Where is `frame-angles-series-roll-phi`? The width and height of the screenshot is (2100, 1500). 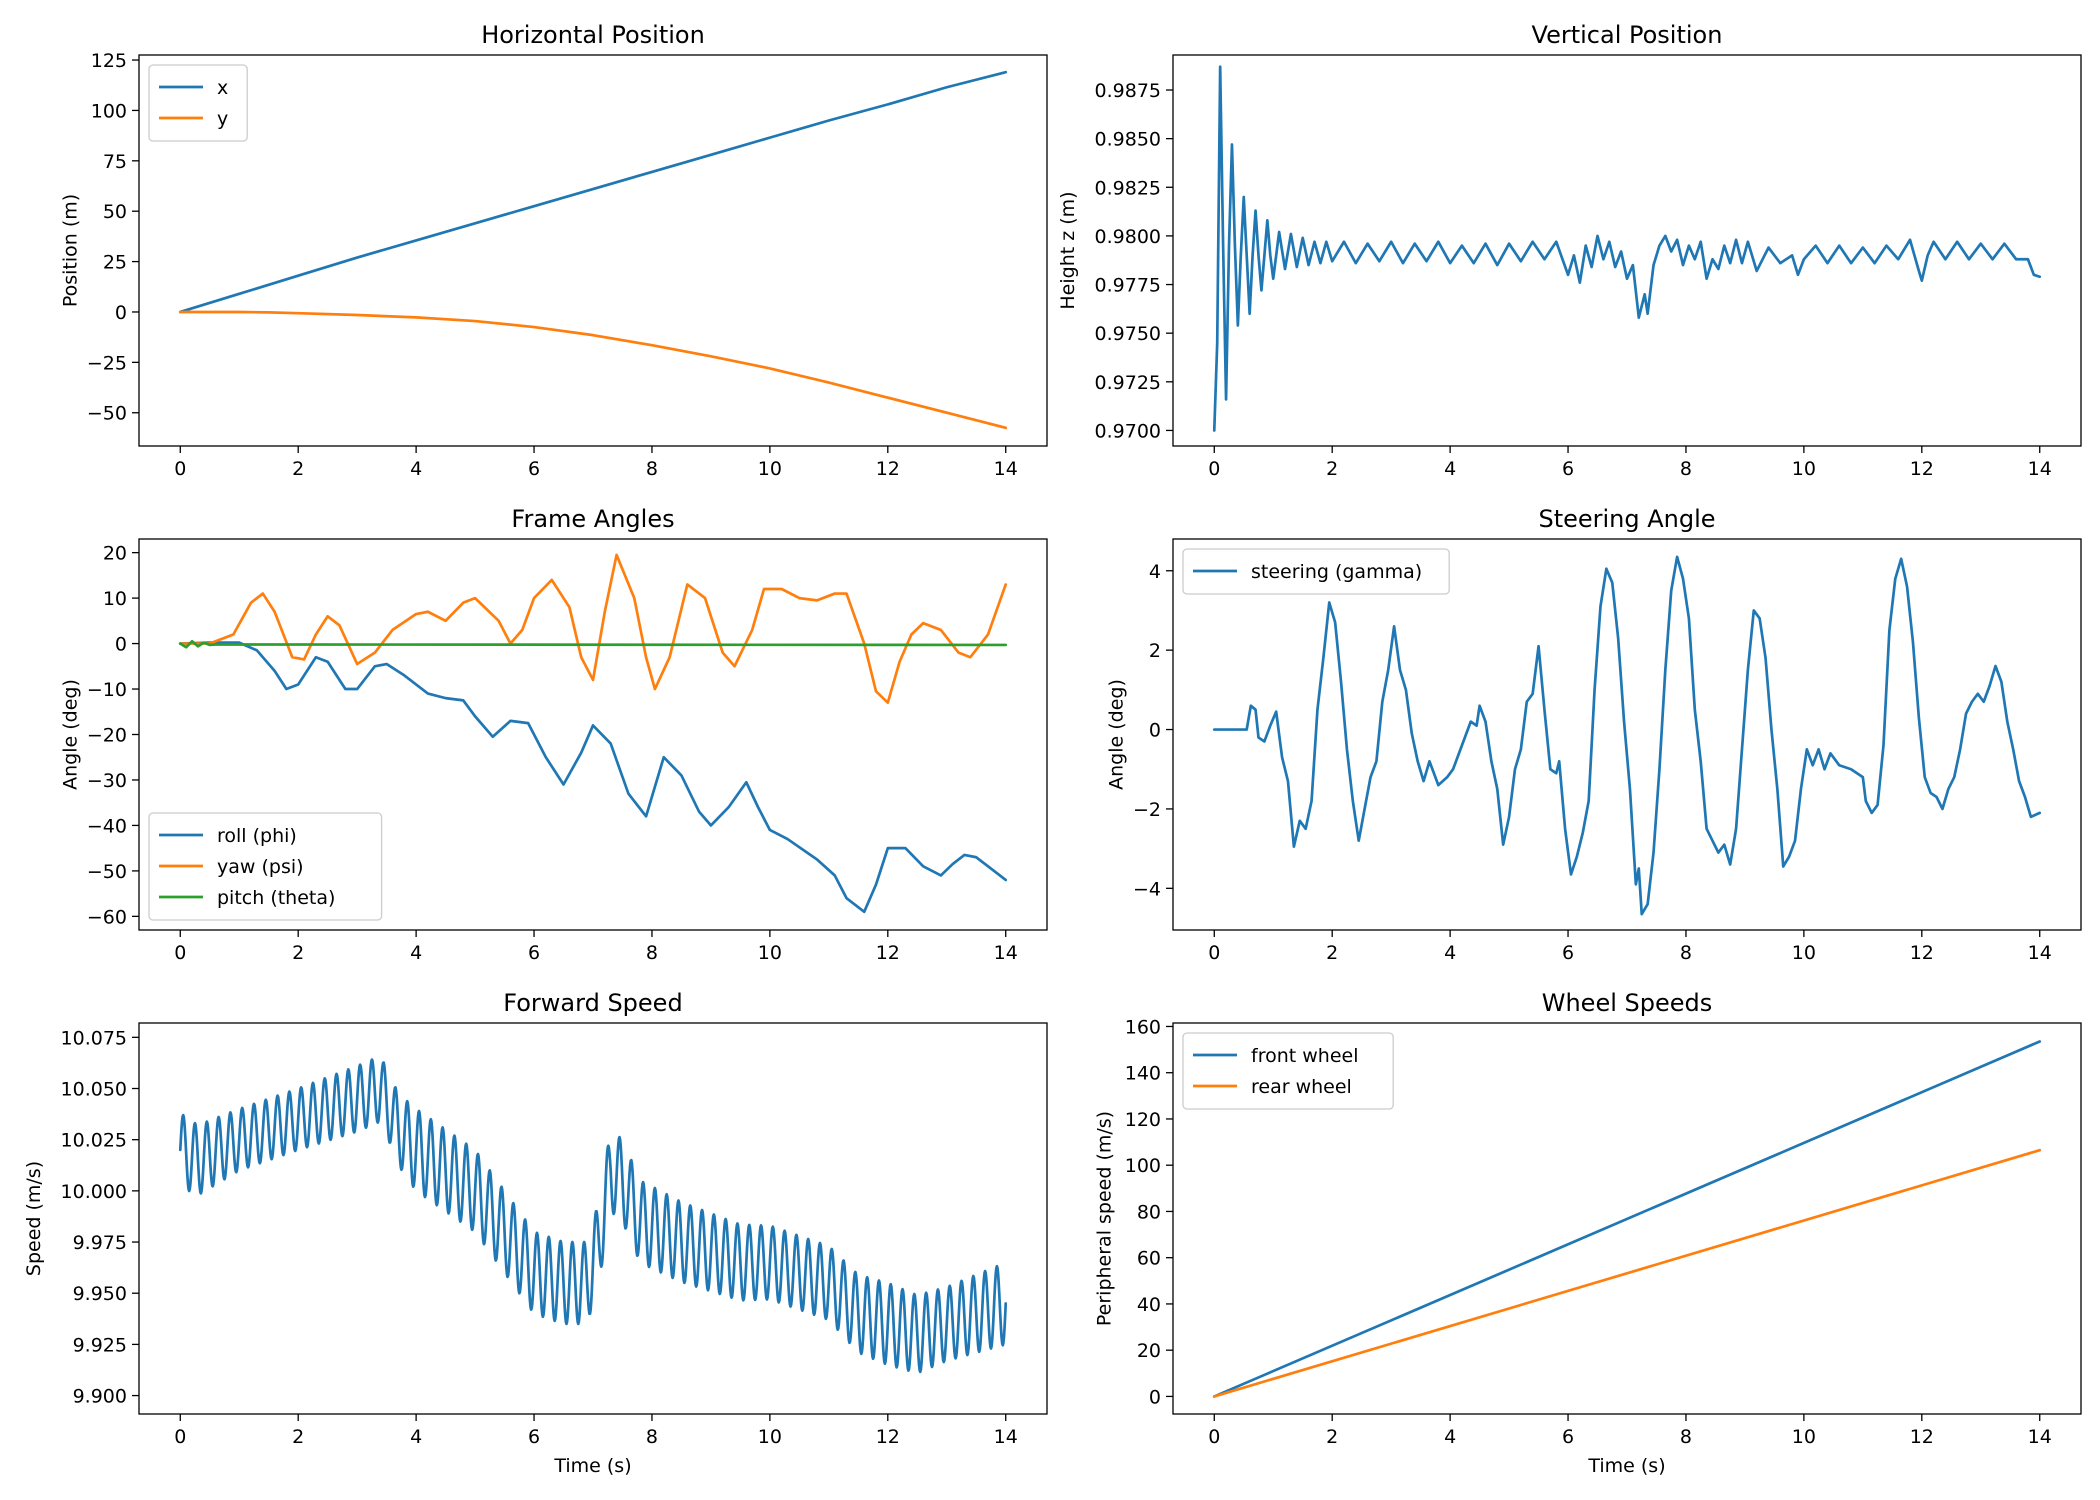 frame-angles-series-roll-phi is located at coordinates (593, 777).